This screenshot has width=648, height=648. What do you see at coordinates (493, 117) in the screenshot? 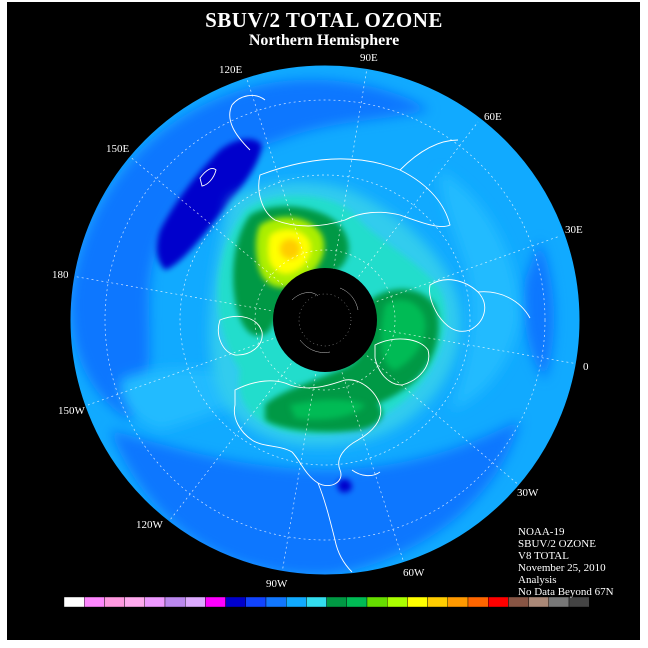
I see `lon-label-60e: 60E` at bounding box center [493, 117].